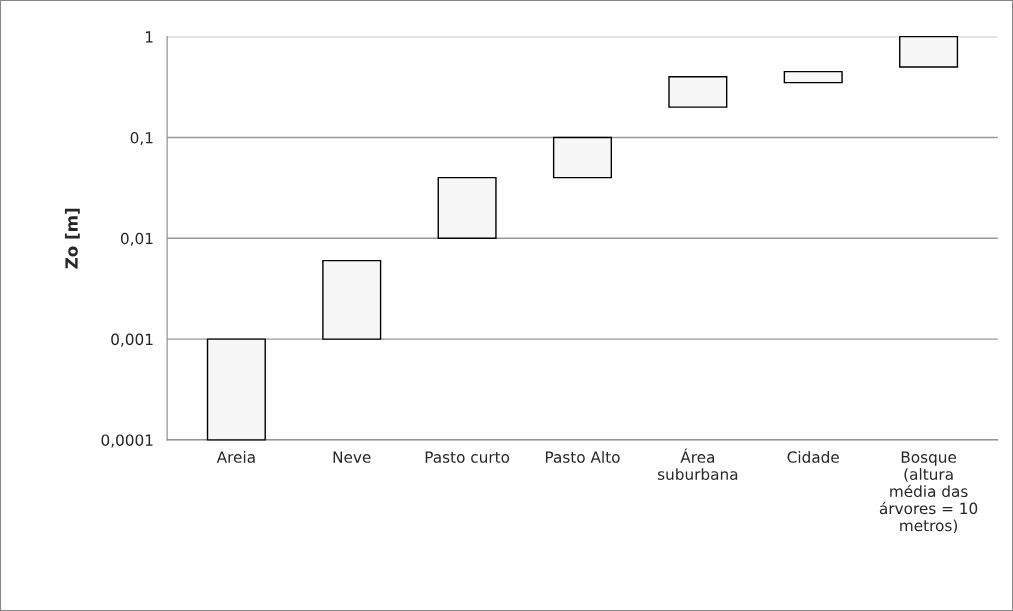 The height and width of the screenshot is (611, 1013). What do you see at coordinates (127, 441) in the screenshot?
I see `y-tick-label: 0,0001` at bounding box center [127, 441].